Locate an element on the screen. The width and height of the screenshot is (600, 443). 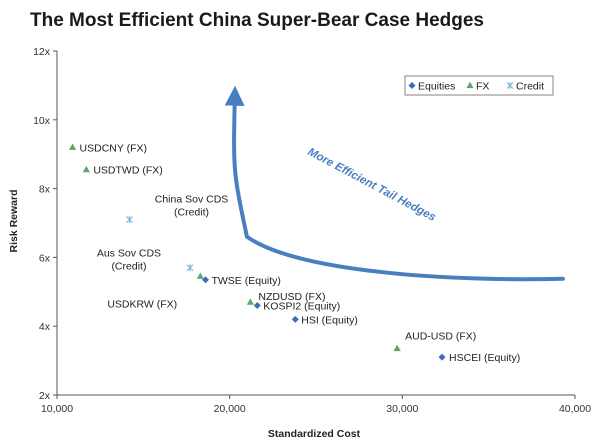
legend-label: Equities is located at coordinates (436, 87).